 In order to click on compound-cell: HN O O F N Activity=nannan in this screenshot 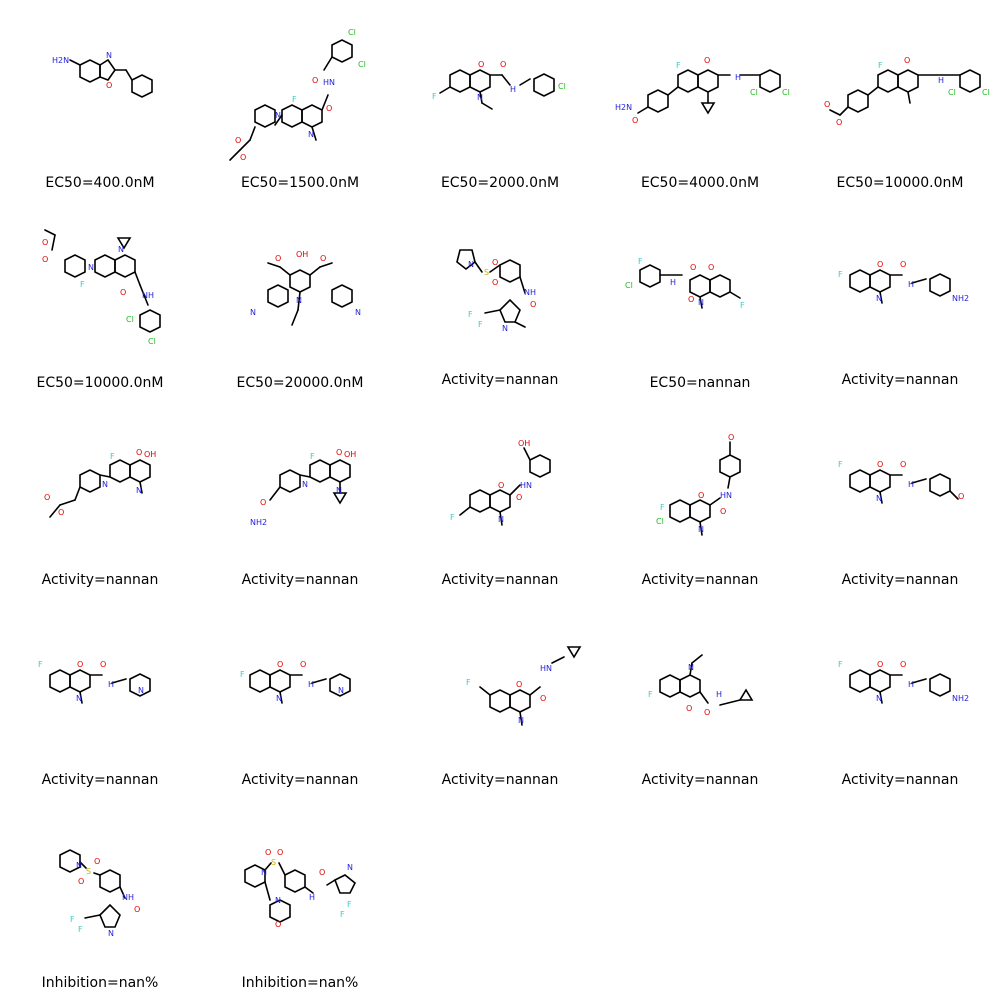, I will do `click(500, 700)`.